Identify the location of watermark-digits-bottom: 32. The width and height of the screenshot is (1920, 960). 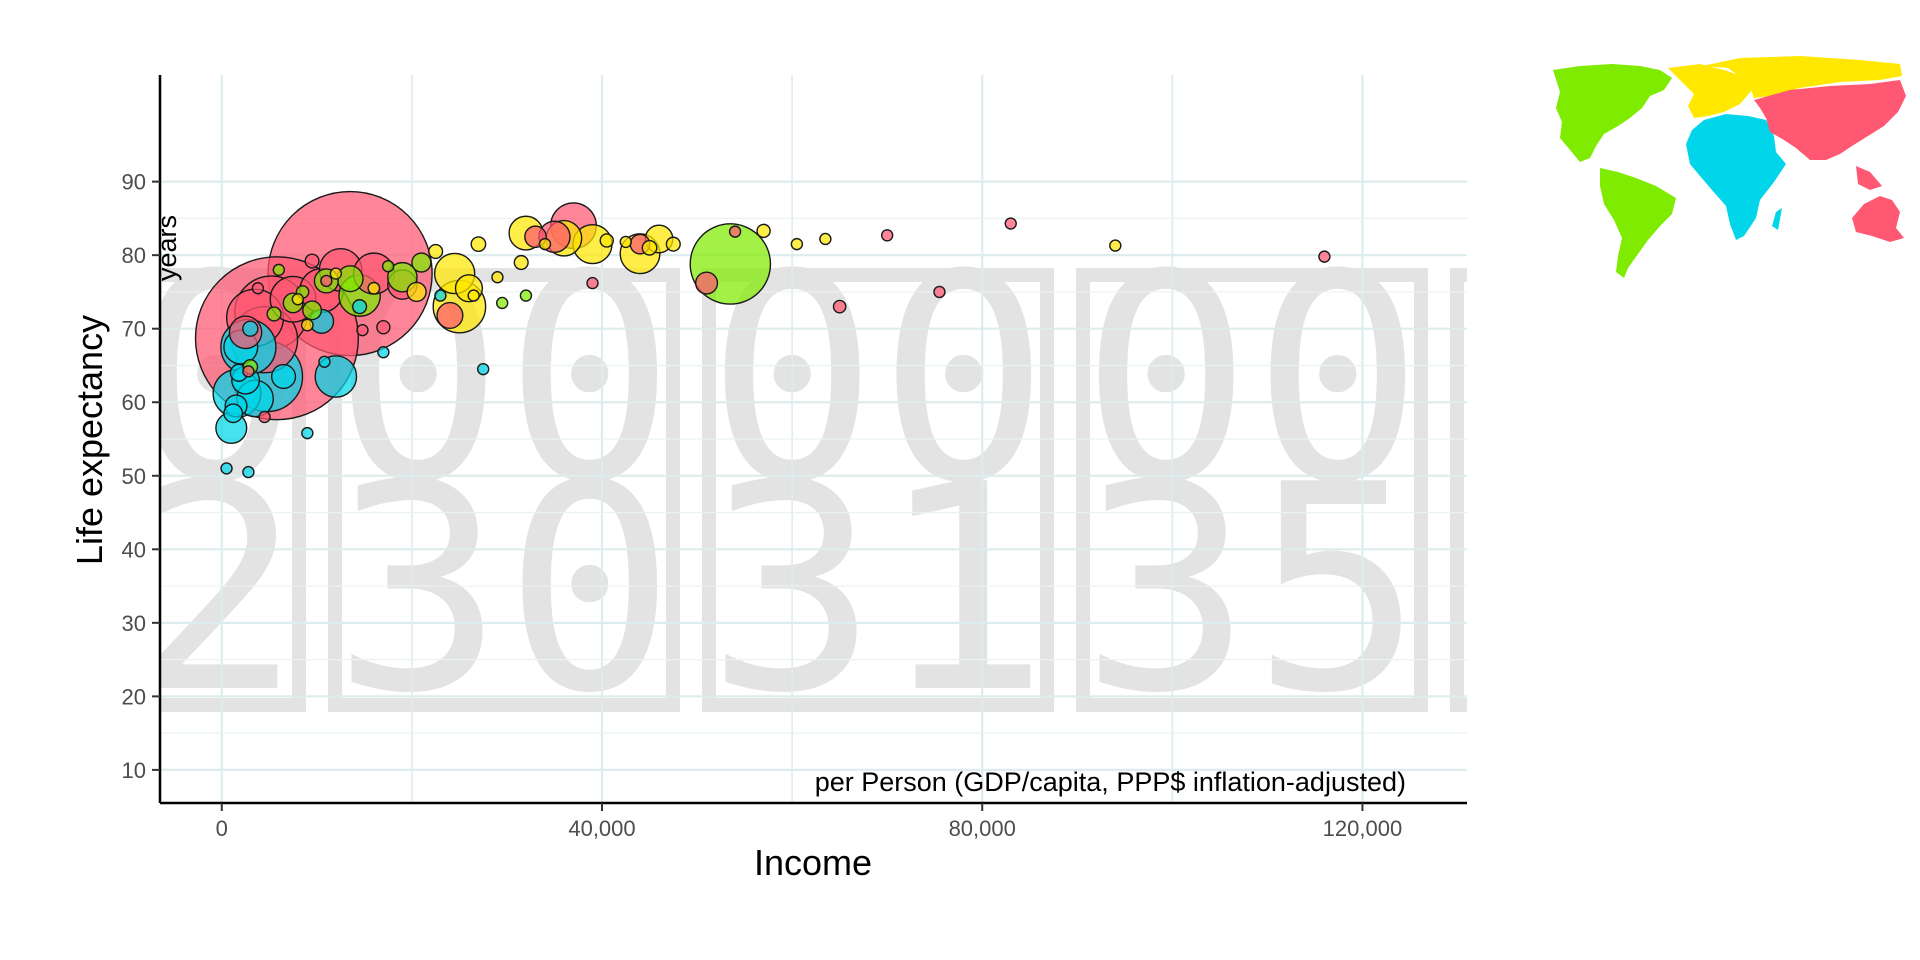
(151, 590).